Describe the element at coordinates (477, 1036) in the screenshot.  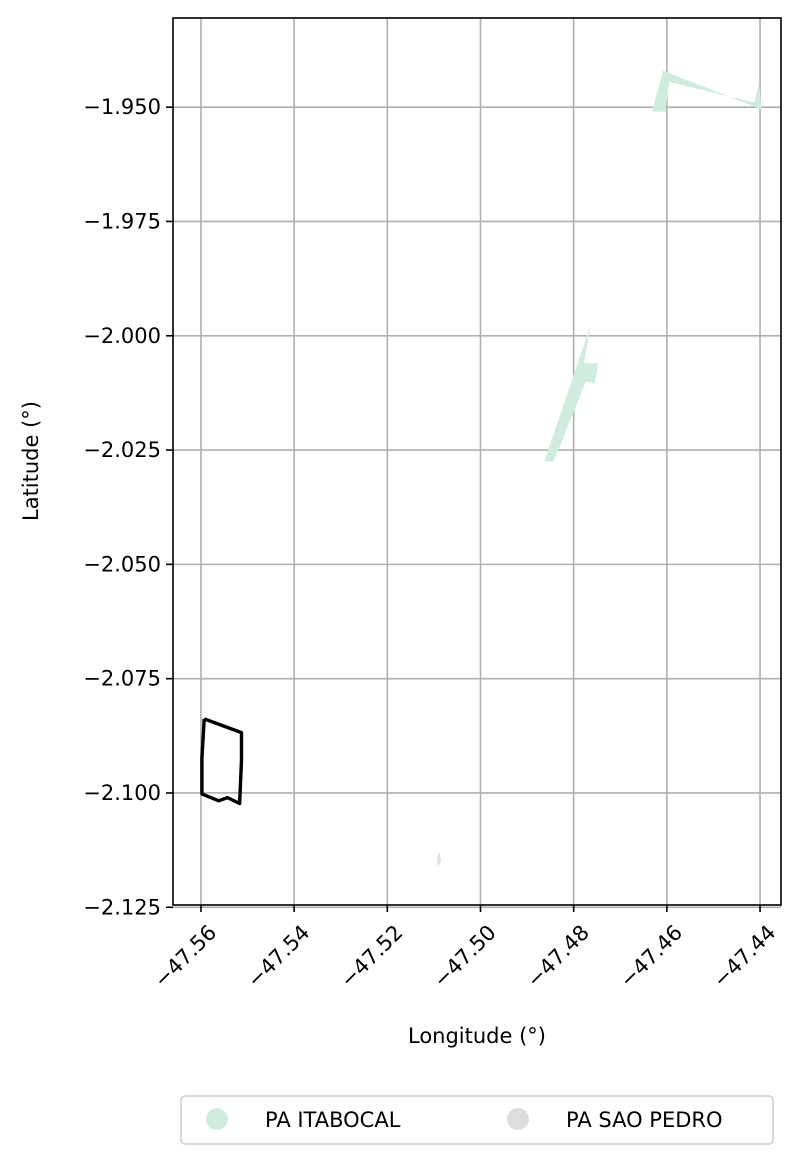
I see `x-axis-title: Longitude (°)` at that location.